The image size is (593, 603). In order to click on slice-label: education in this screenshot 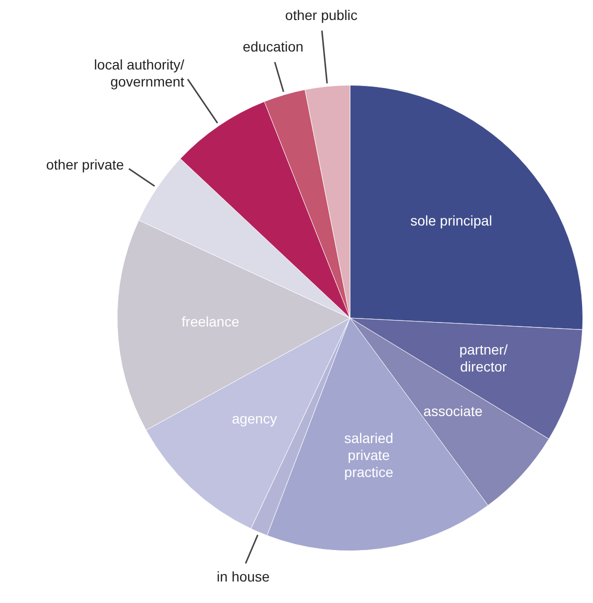, I will do `click(273, 46)`.